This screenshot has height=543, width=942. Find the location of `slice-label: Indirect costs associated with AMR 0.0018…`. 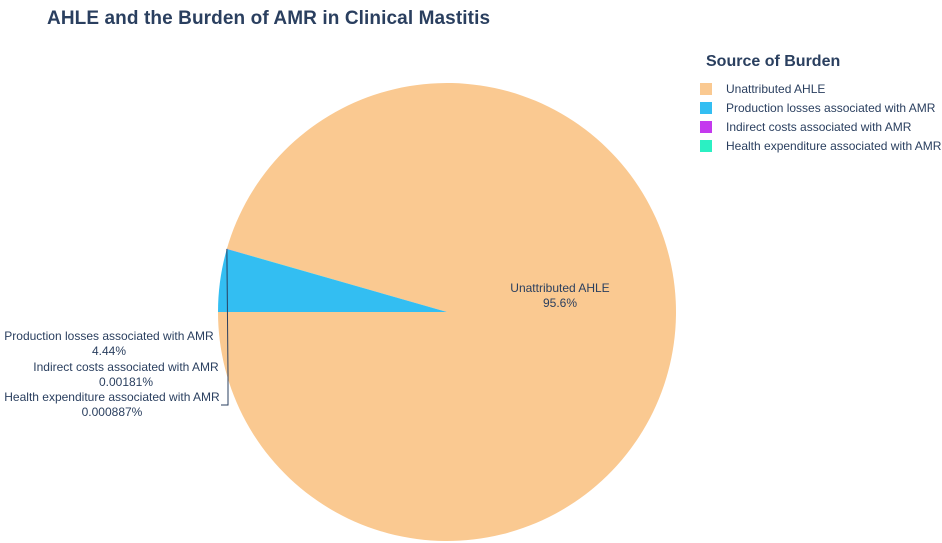

slice-label: Indirect costs associated with AMR 0.0018… is located at coordinates (126, 374).